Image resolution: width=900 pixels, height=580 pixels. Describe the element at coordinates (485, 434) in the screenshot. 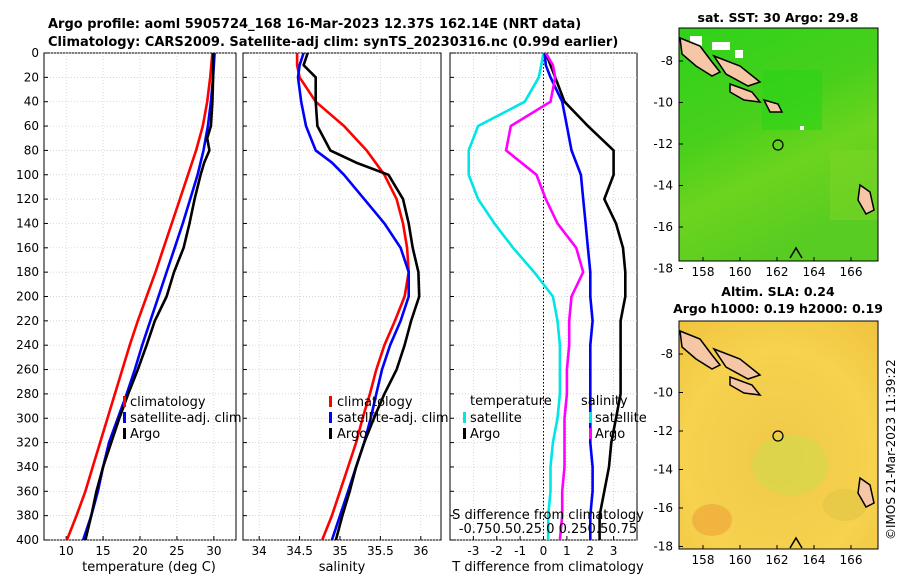

I see `legend-label-t-argo: Argo` at that location.